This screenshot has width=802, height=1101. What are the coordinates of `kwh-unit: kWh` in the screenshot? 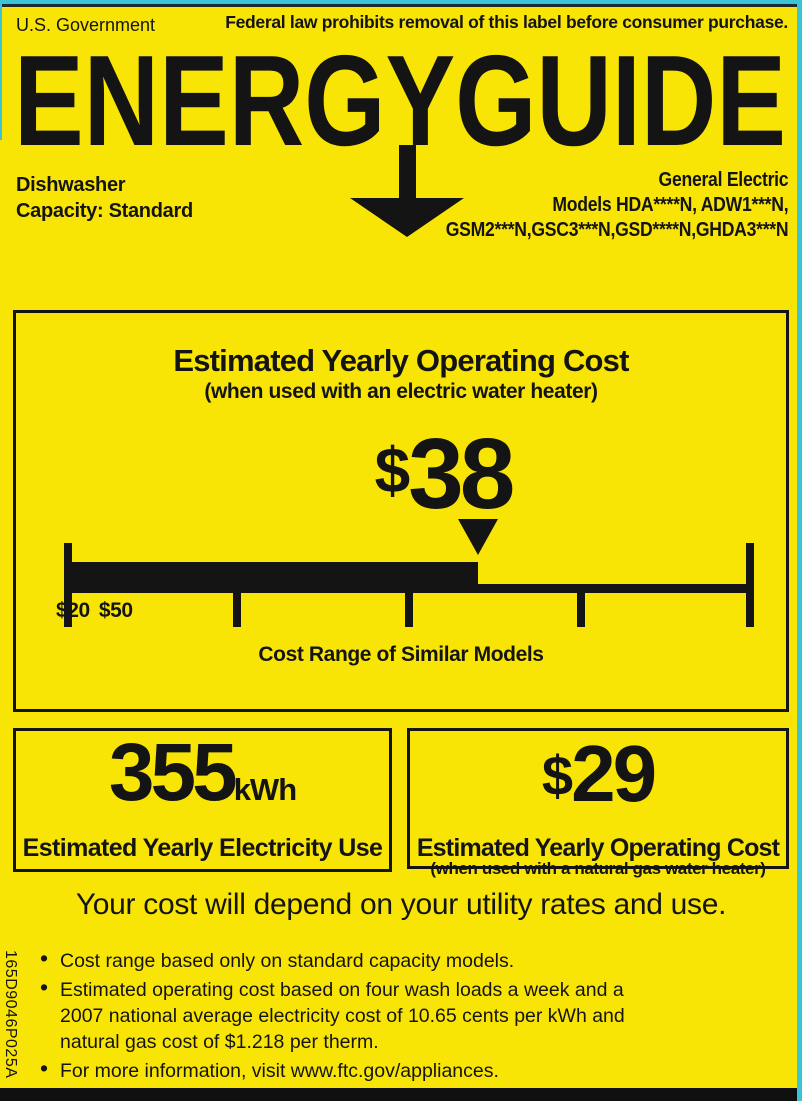 It's located at (265, 789).